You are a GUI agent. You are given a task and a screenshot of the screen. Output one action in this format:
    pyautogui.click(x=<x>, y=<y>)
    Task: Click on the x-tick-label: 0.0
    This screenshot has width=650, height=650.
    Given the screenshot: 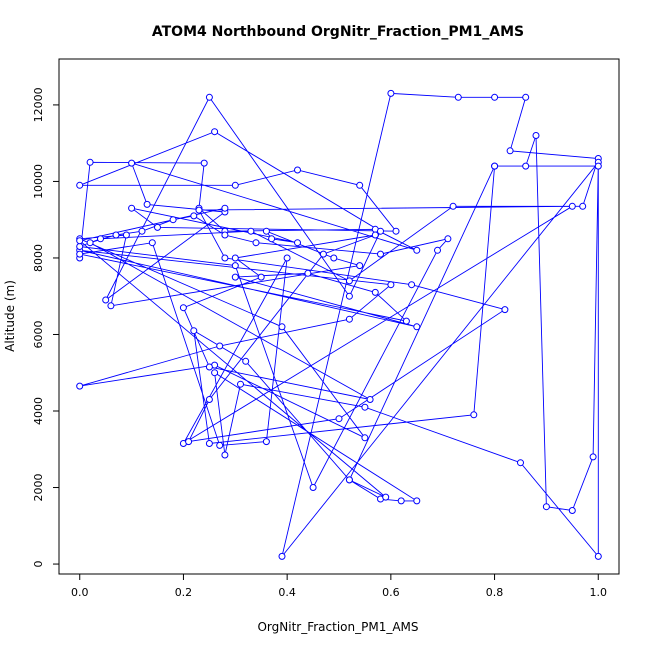 What is the action you would take?
    pyautogui.click(x=80, y=592)
    